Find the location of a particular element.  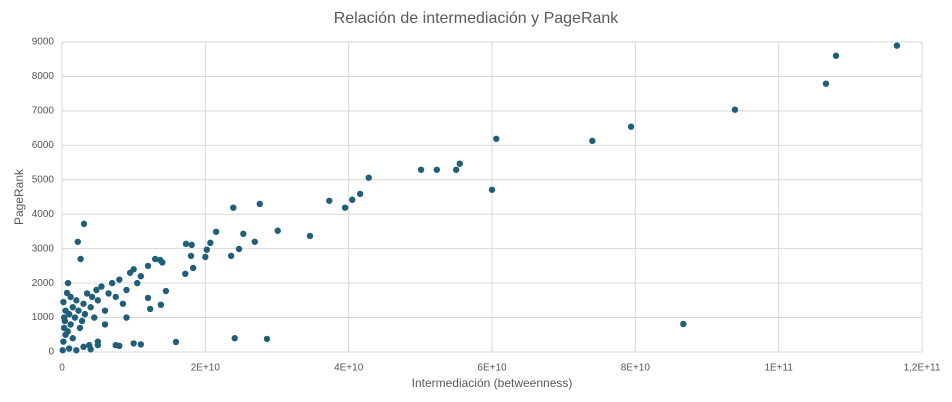

x-axis-title: Intermediación (betweenness) is located at coordinates (492, 383).